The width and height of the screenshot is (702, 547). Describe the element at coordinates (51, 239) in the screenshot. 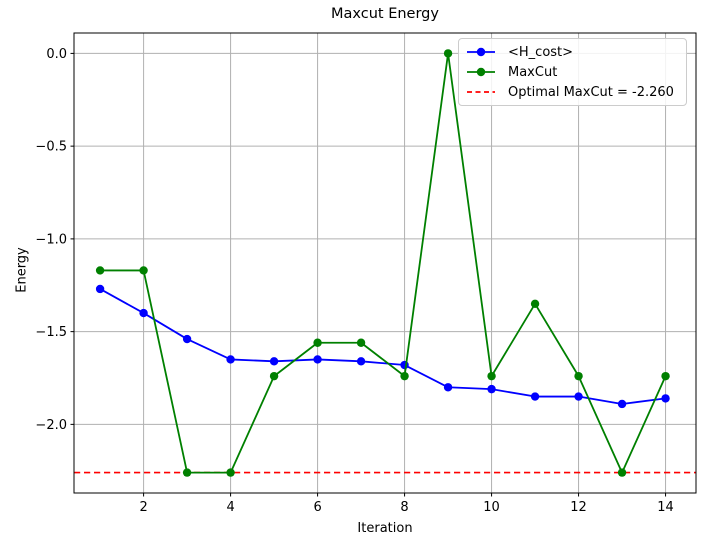

I see `y-tick-label: −1.0` at that location.